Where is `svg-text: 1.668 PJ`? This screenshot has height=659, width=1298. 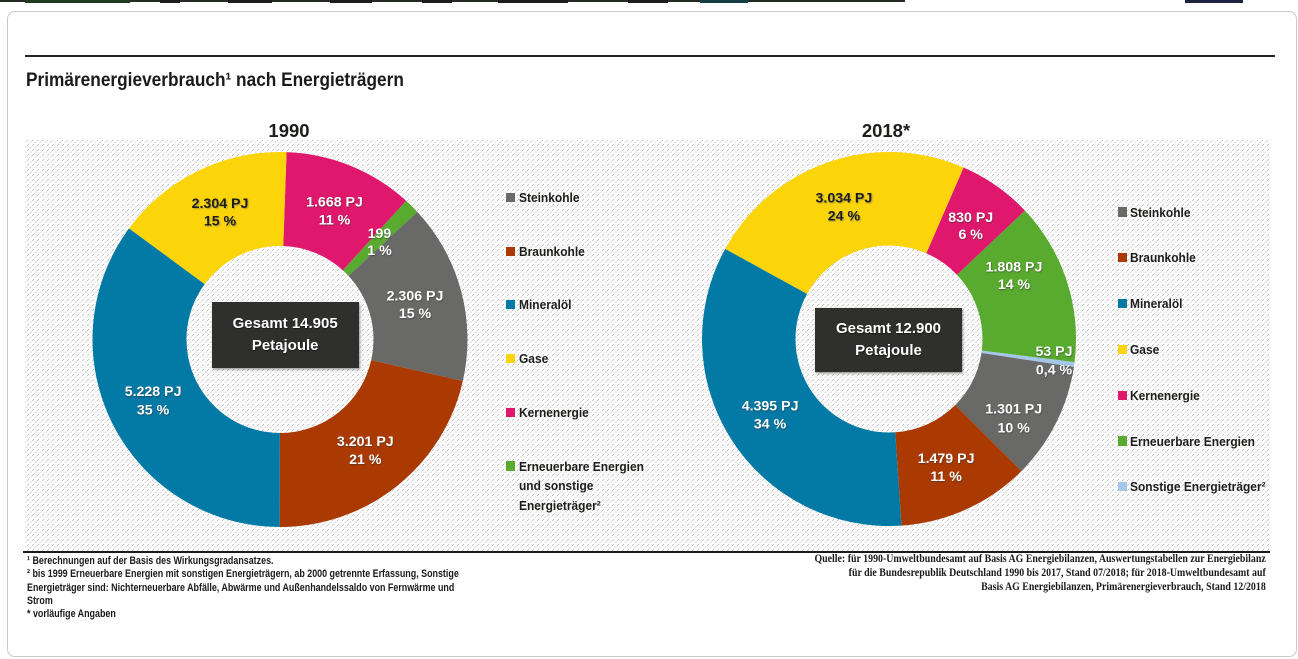 svg-text: 1.668 PJ is located at coordinates (334, 203).